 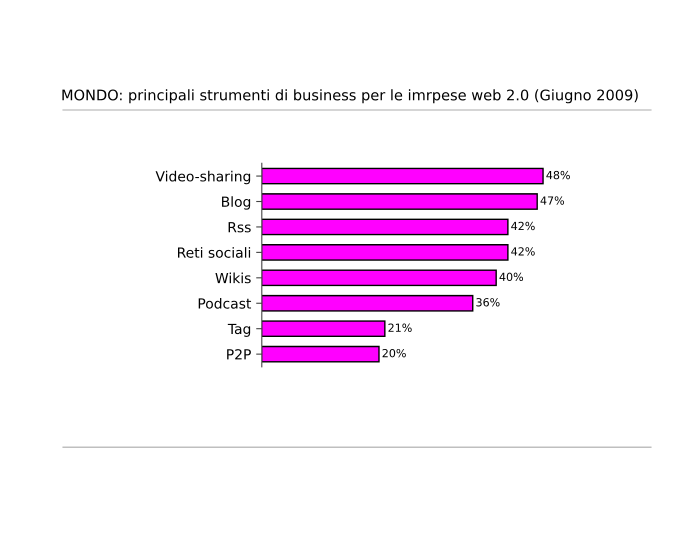 What do you see at coordinates (400, 328) in the screenshot?
I see `data-label: 21%` at bounding box center [400, 328].